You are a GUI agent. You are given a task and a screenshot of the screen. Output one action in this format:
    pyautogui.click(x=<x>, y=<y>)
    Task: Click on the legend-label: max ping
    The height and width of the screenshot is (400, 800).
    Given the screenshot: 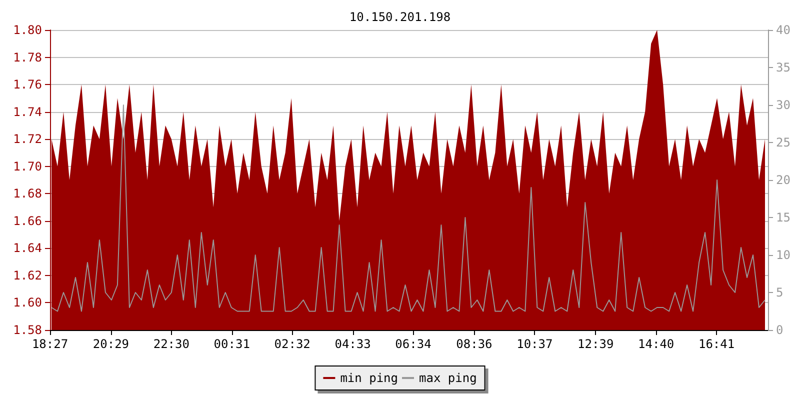 What is the action you would take?
    pyautogui.click(x=448, y=378)
    